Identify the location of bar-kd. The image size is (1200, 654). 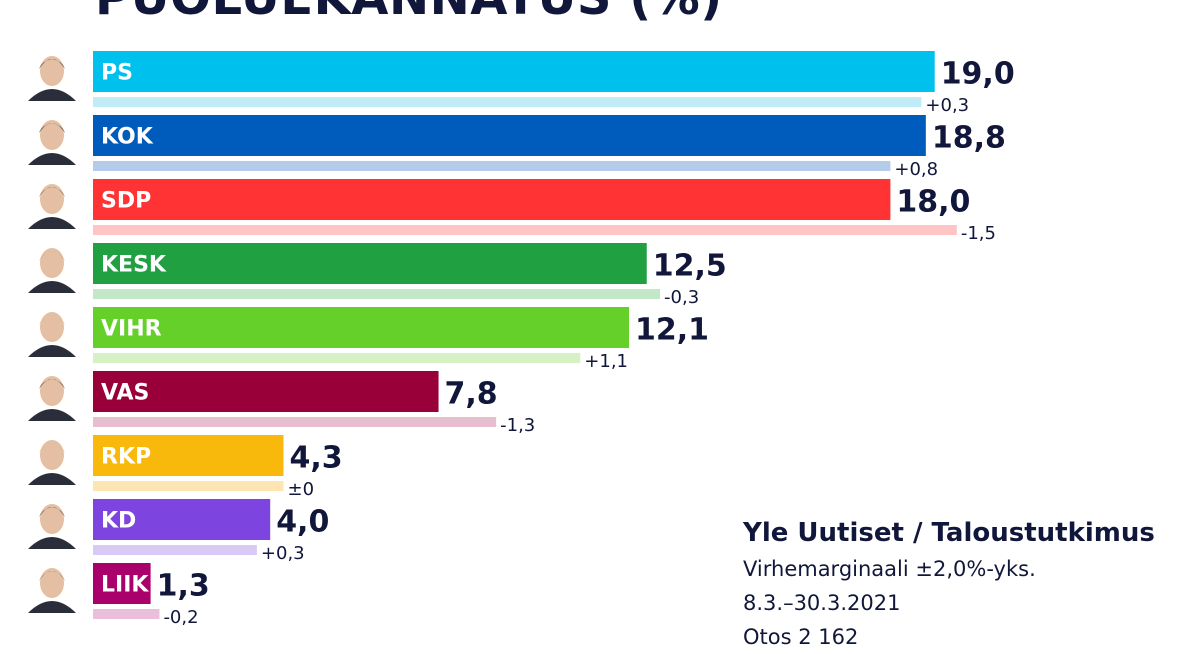
(182, 519).